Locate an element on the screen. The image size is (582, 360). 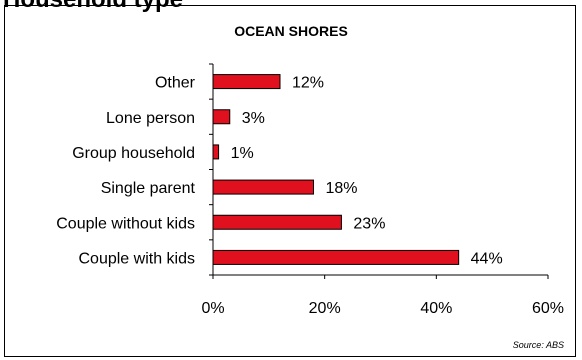
data-label: 23% is located at coordinates (369, 223).